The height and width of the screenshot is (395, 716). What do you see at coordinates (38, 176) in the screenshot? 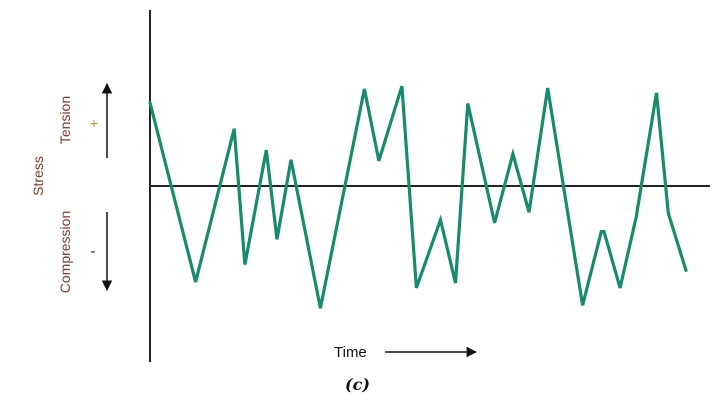
I see `stress-label: Stress` at bounding box center [38, 176].